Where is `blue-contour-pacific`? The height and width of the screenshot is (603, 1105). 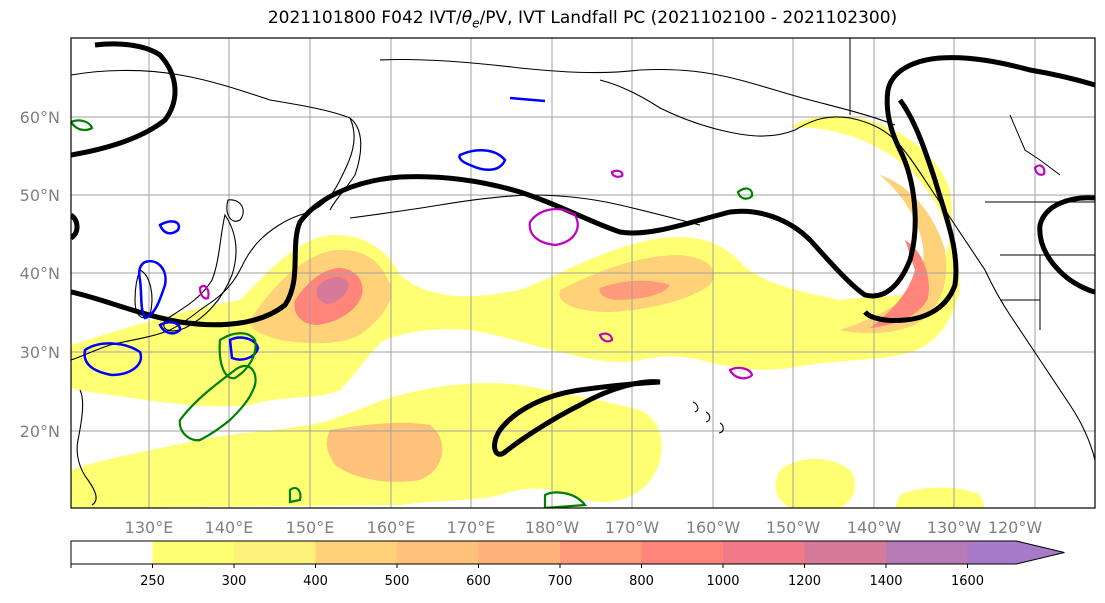
blue-contour-pacific is located at coordinates (244, 348).